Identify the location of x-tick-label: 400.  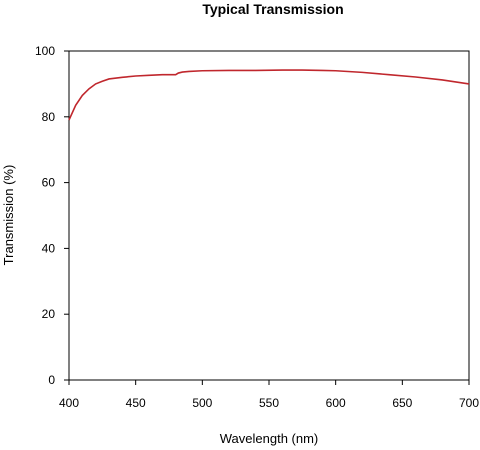
(69, 403).